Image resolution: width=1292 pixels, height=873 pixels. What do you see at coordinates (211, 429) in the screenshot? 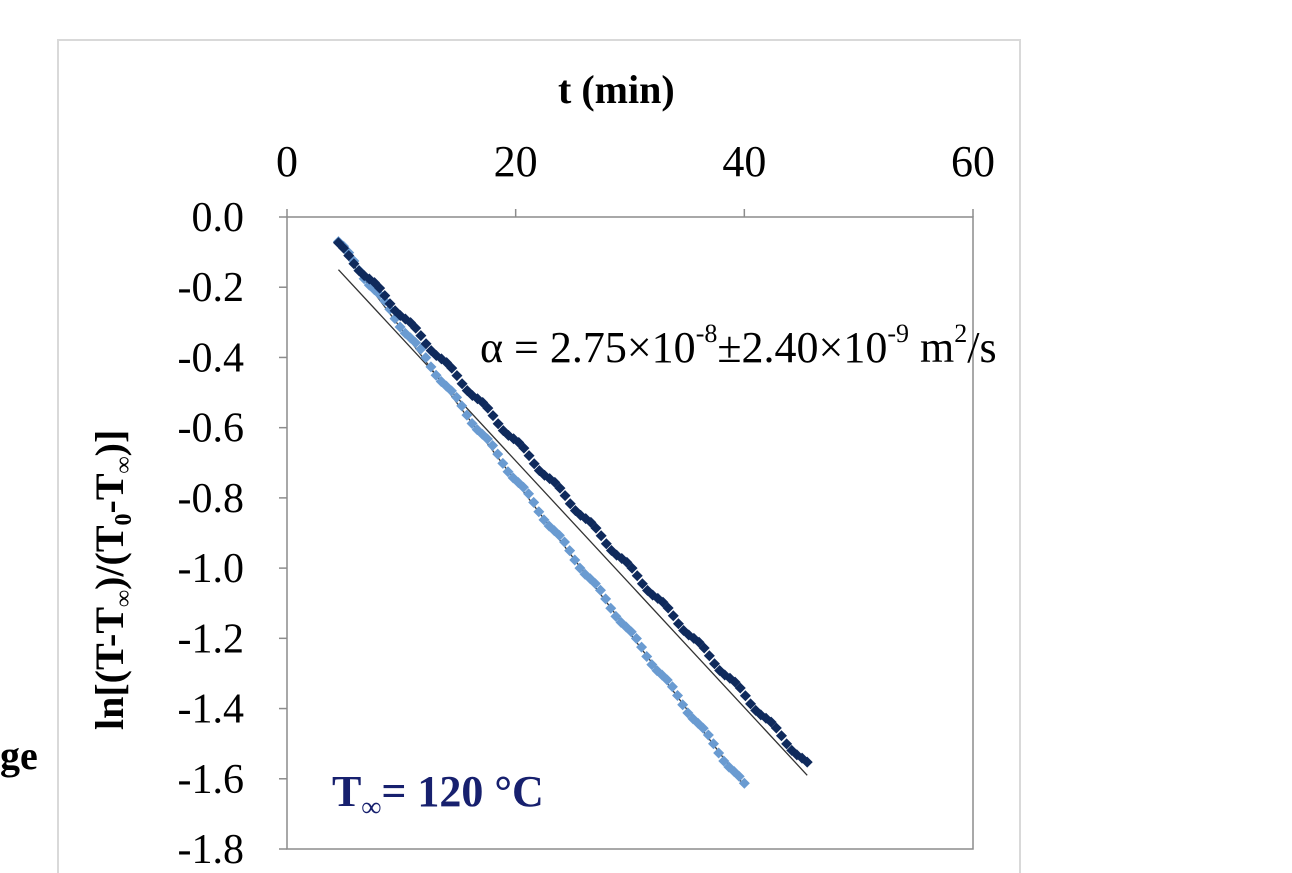
I see `y-tick-label: -0.6` at bounding box center [211, 429].